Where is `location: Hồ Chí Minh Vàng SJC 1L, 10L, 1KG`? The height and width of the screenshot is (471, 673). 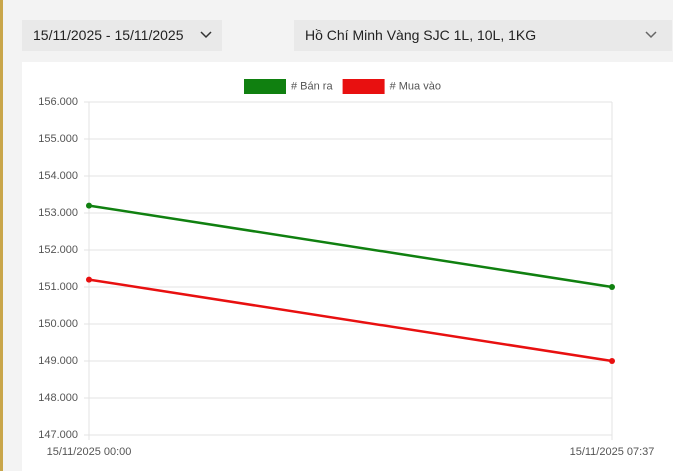 location: Hồ Chí Minh Vàng SJC 1L, 10L, 1KG is located at coordinates (421, 35).